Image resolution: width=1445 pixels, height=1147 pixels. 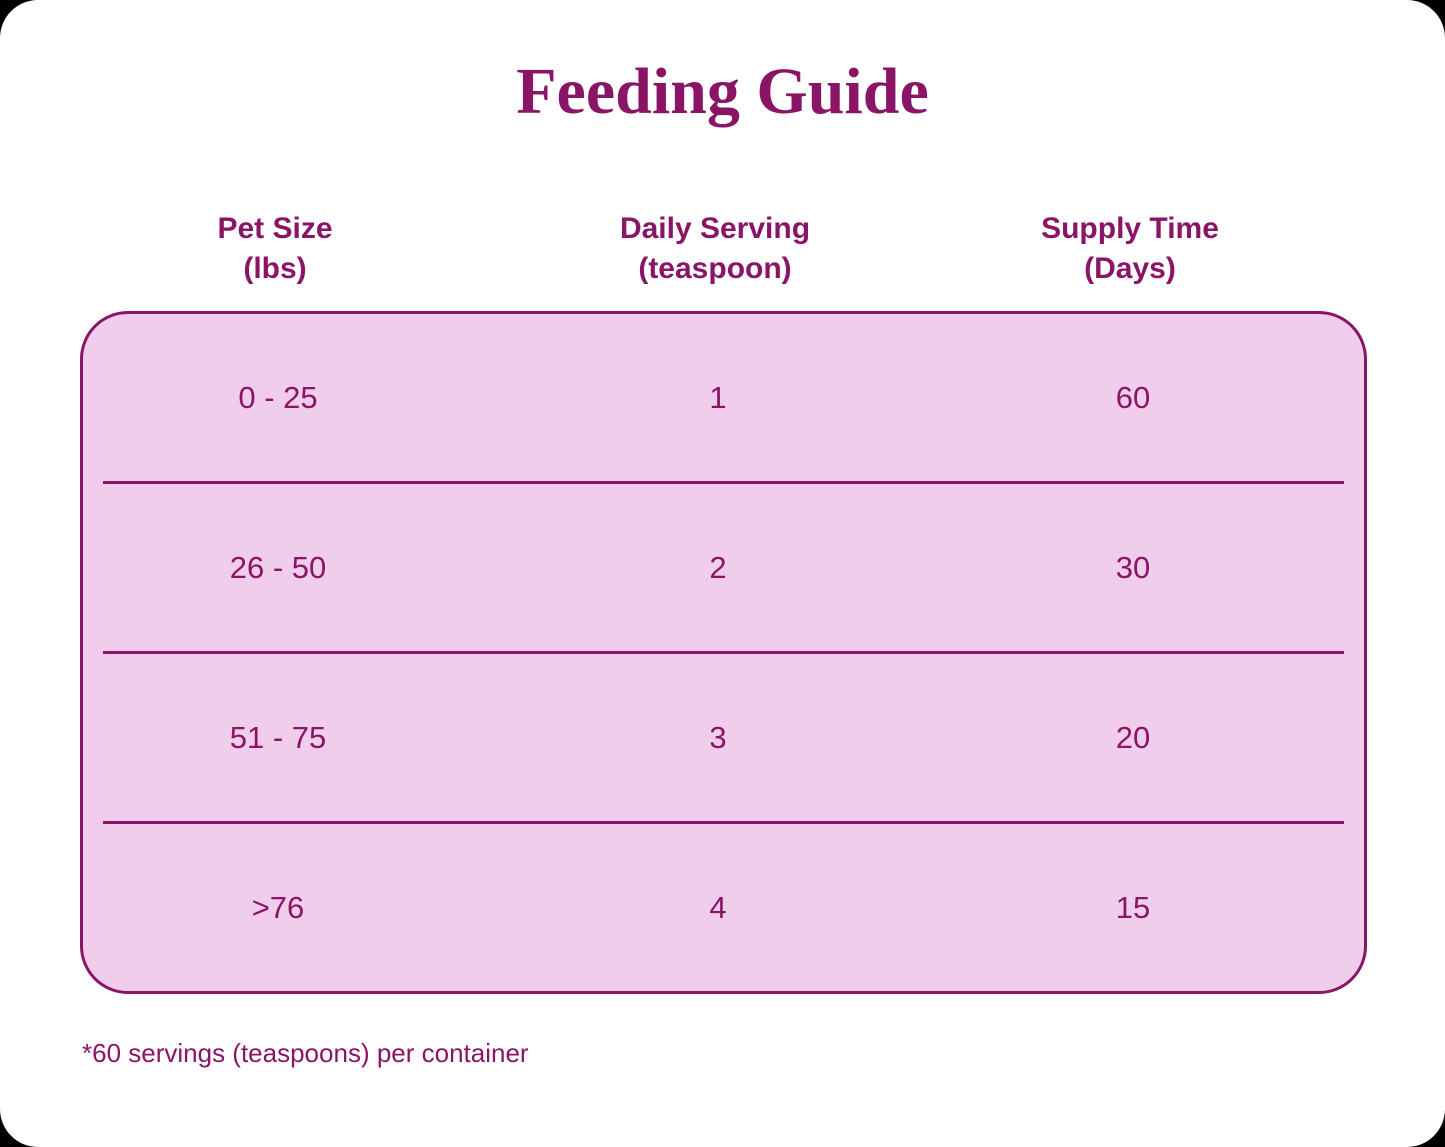 What do you see at coordinates (1133, 737) in the screenshot?
I see `cell-supply-time: 20` at bounding box center [1133, 737].